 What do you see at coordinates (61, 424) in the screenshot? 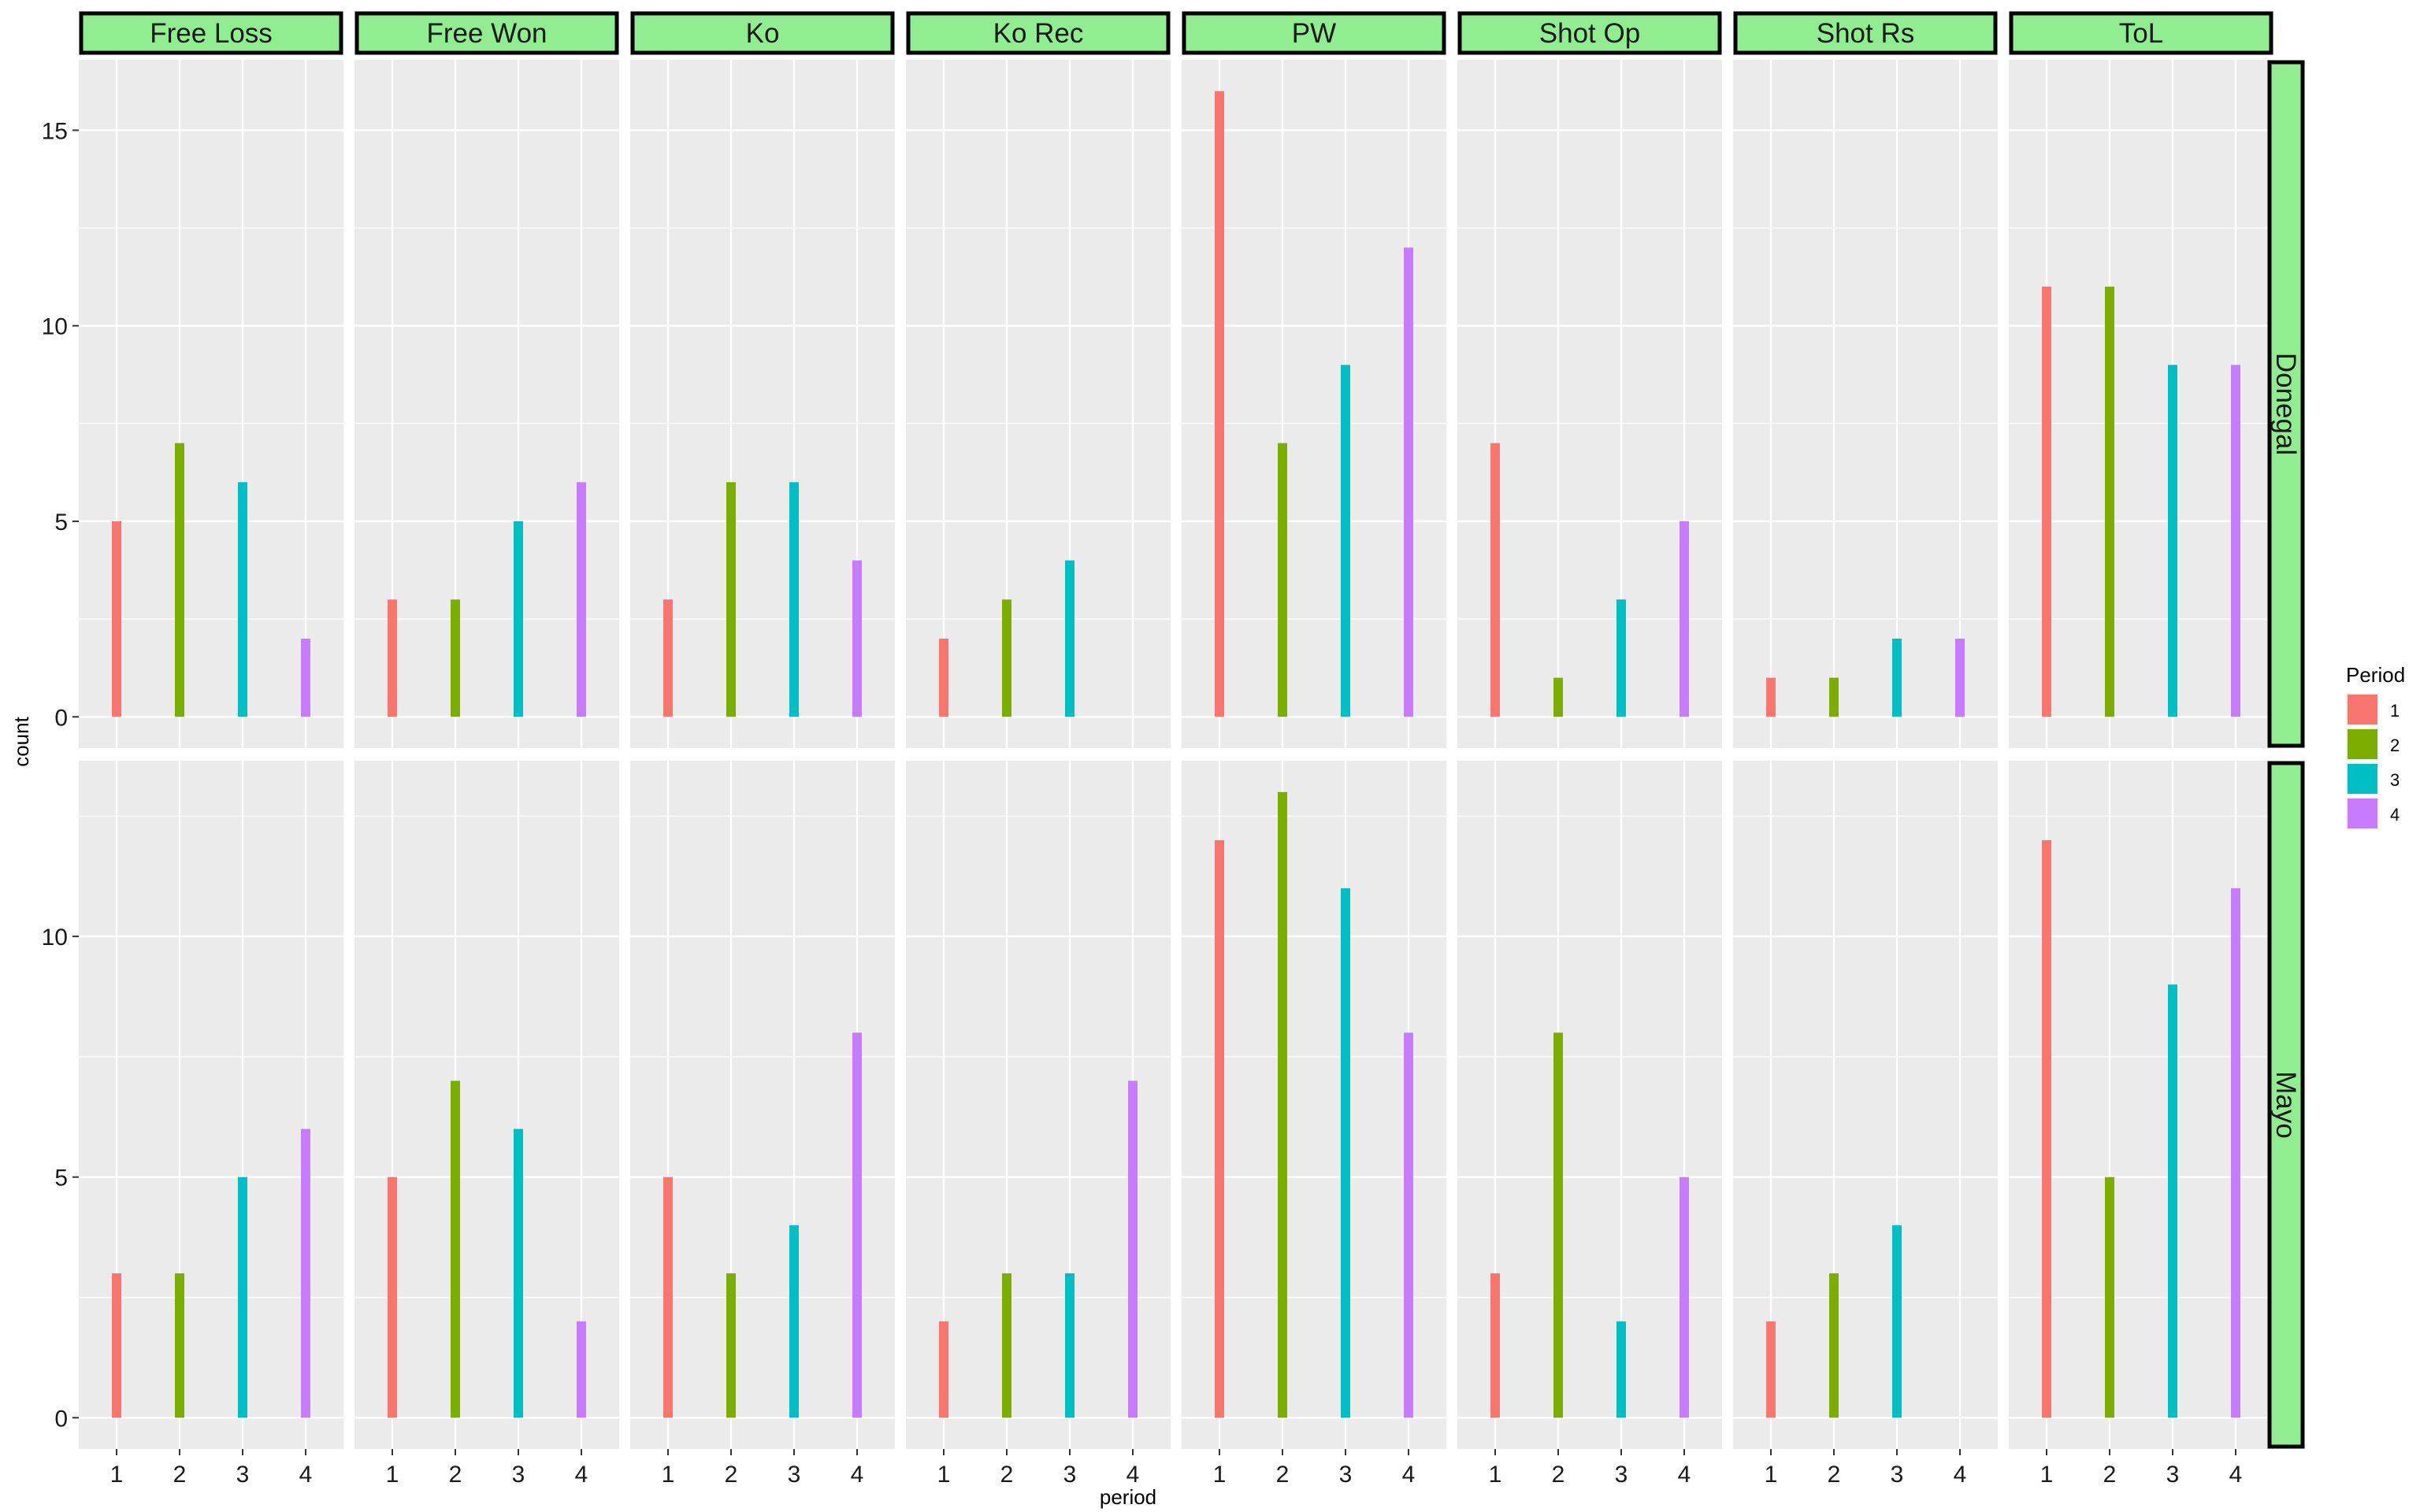
I see `y-axis-donegal: 0 5 10 15` at bounding box center [61, 424].